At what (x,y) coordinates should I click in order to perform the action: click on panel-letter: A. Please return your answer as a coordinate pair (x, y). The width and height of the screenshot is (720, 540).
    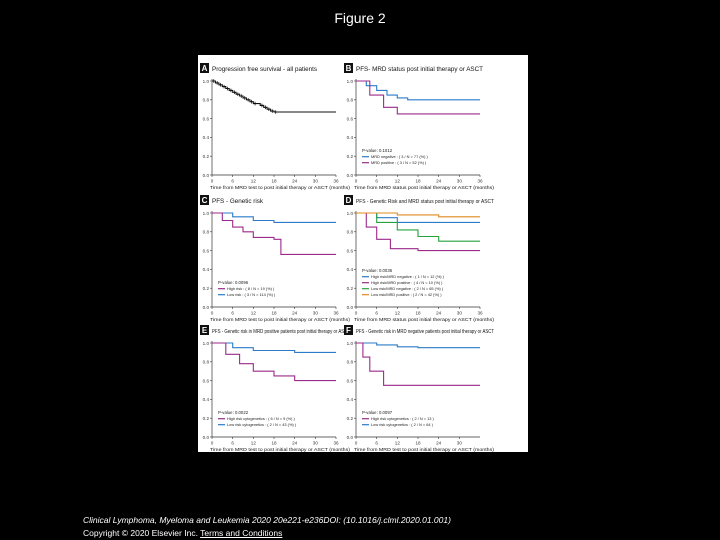
    Looking at the image, I should click on (205, 68).